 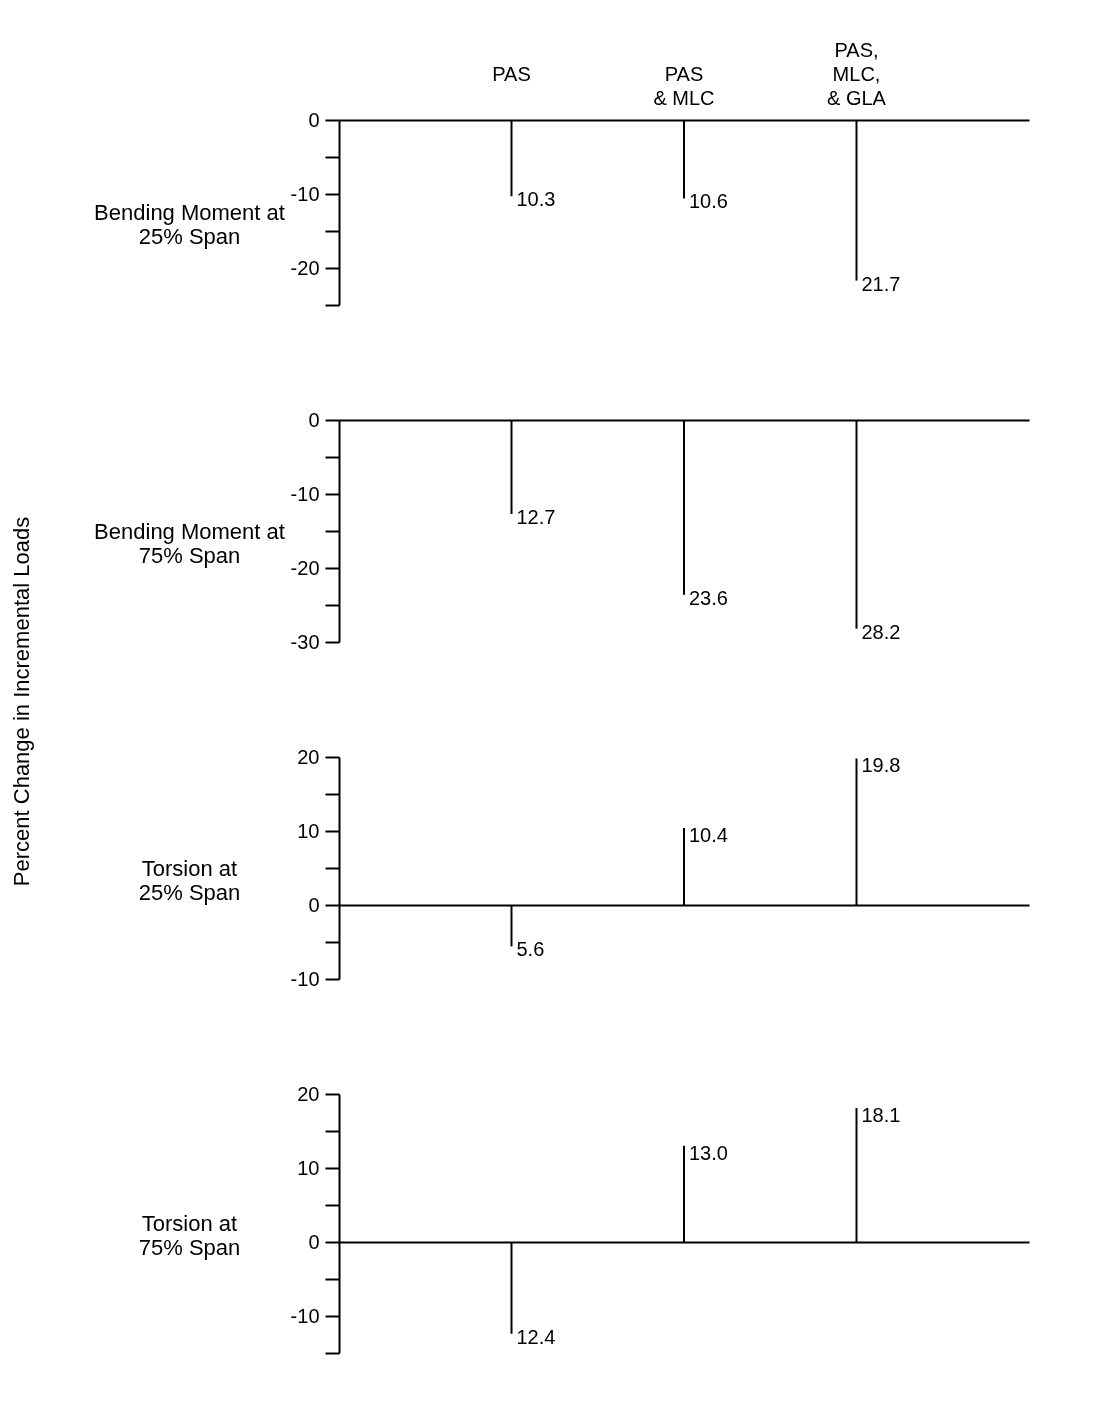 What do you see at coordinates (21, 701) in the screenshot?
I see `text: Percent Change in Incremental Loads` at bounding box center [21, 701].